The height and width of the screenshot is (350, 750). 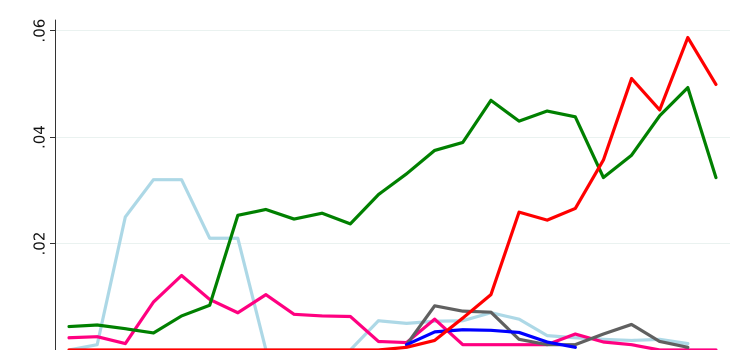 I want to click on y-tick-label: .04, so click(x=39, y=137).